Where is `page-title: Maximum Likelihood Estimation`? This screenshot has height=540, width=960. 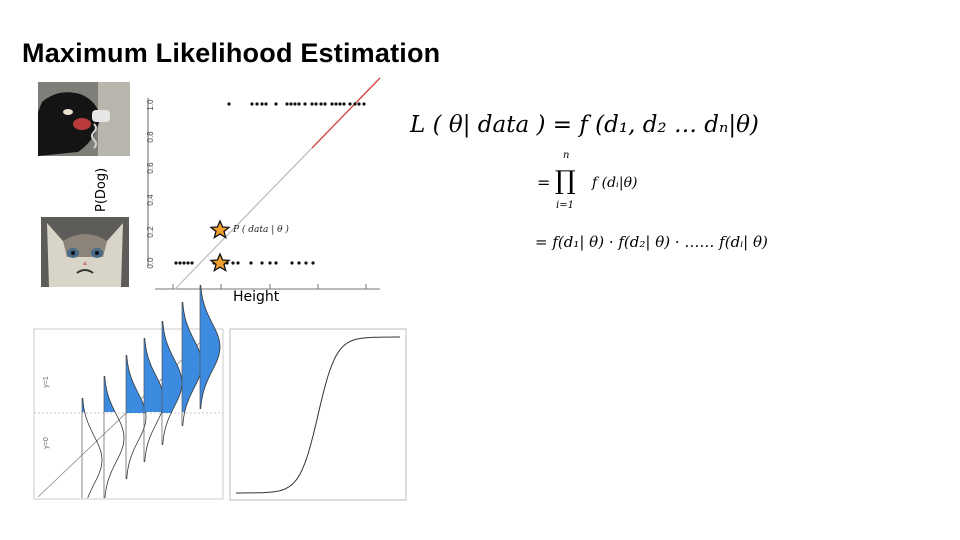 page-title: Maximum Likelihood Estimation is located at coordinates (231, 53).